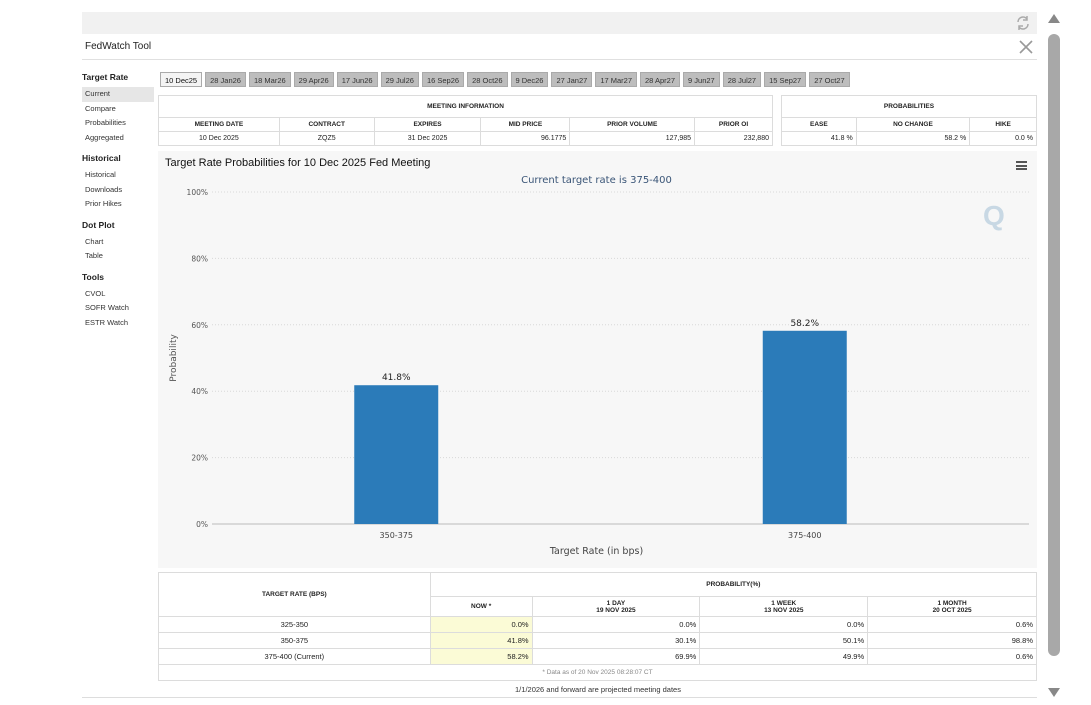 The width and height of the screenshot is (1091, 705). What do you see at coordinates (427, 124) in the screenshot?
I see `col-header: EXPIRES` at bounding box center [427, 124].